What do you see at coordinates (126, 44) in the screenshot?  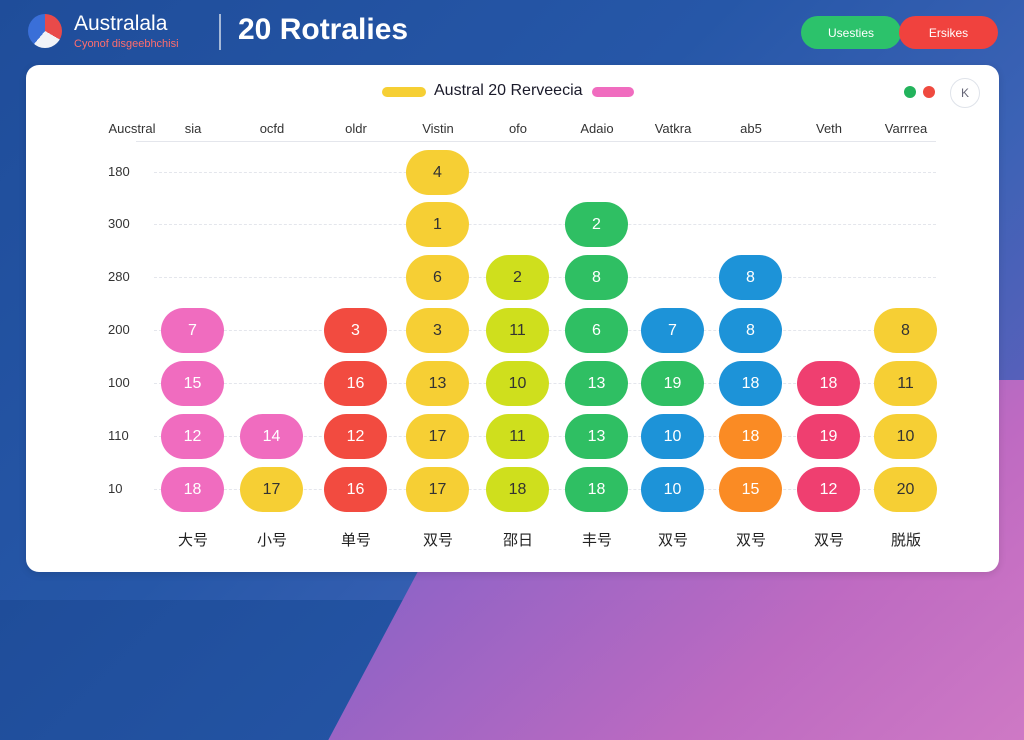 I see `brand-subtitle: Cyonof disgeebhchisi` at bounding box center [126, 44].